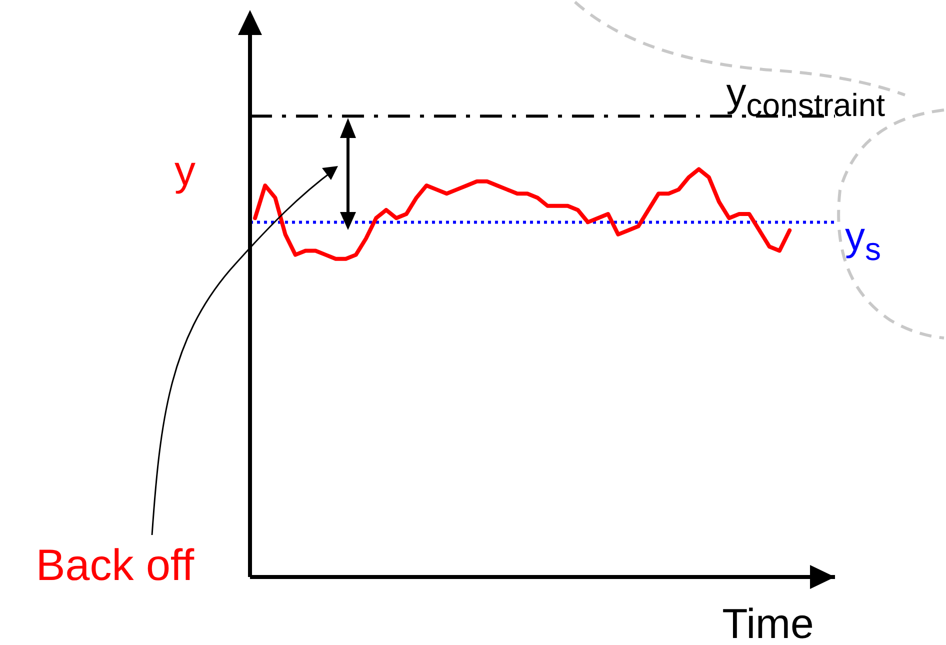 Image resolution: width=946 pixels, height=645 pixels. What do you see at coordinates (806, 97) in the screenshot?
I see `ref-line-label: y$_{constraint}$` at bounding box center [806, 97].